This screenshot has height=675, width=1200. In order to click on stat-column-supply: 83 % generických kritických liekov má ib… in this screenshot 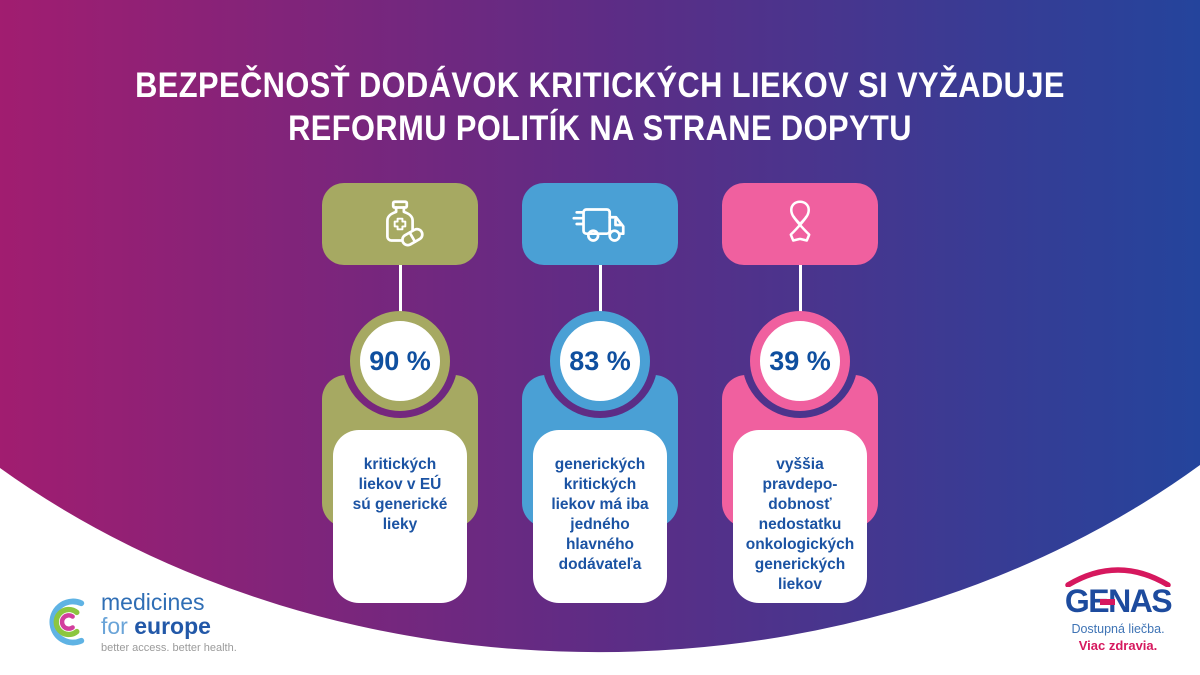, I will do `click(600, 398)`.